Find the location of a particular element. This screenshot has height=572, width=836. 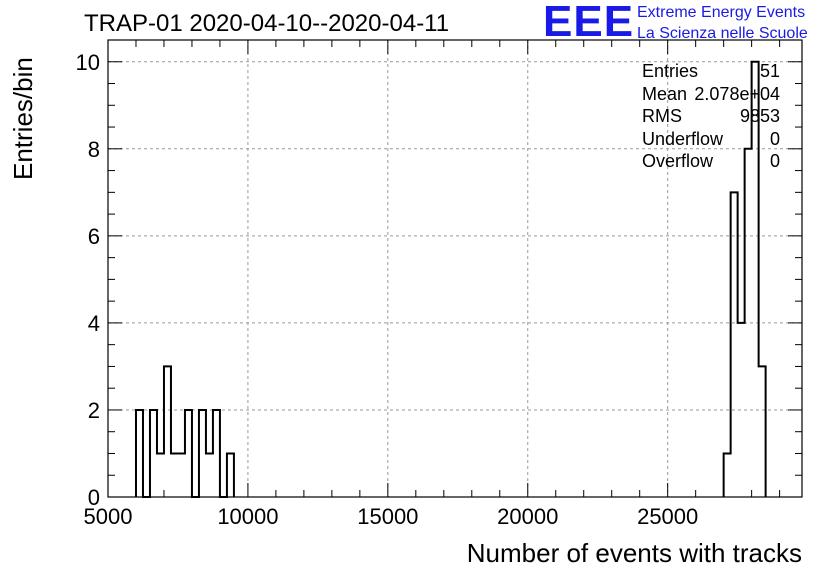

y-tick-label: 8 is located at coordinates (94, 149).